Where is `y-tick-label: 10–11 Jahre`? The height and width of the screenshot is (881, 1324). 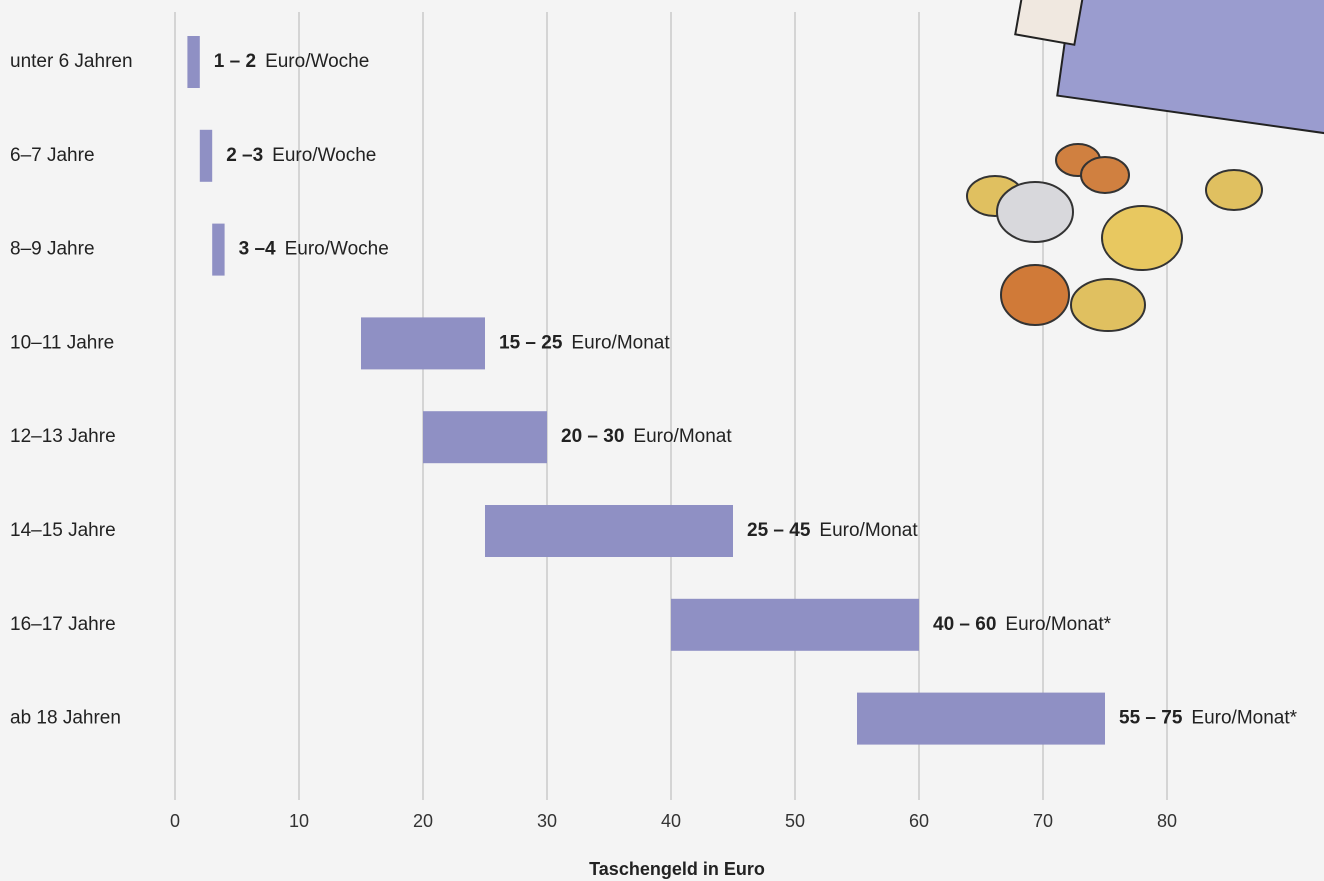 y-tick-label: 10–11 Jahre is located at coordinates (62, 342).